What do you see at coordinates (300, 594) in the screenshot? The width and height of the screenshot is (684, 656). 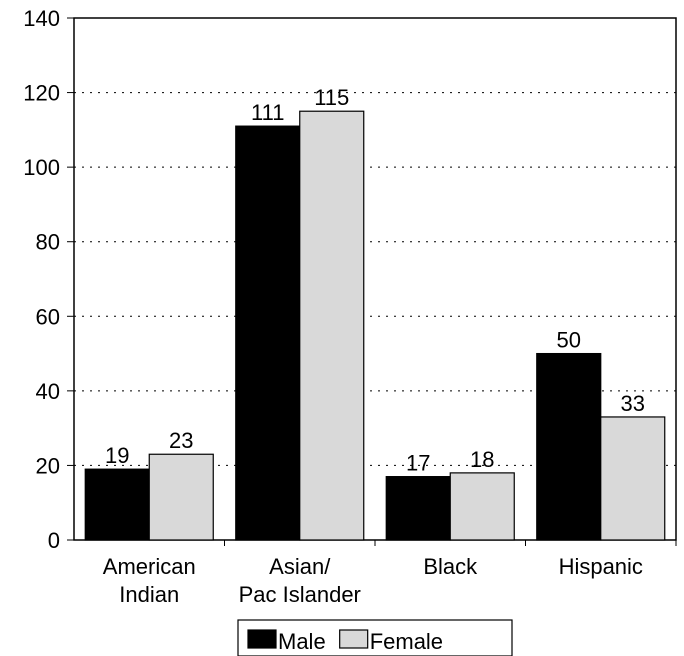 I see `category-label: Pac Islander` at bounding box center [300, 594].